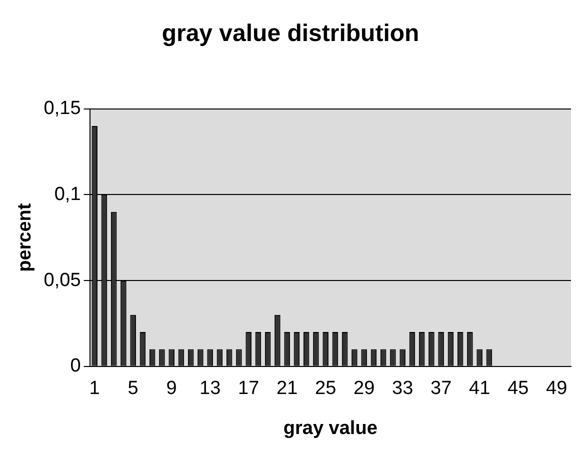  What do you see at coordinates (291, 34) in the screenshot?
I see `chart-title: gray value distribution` at bounding box center [291, 34].